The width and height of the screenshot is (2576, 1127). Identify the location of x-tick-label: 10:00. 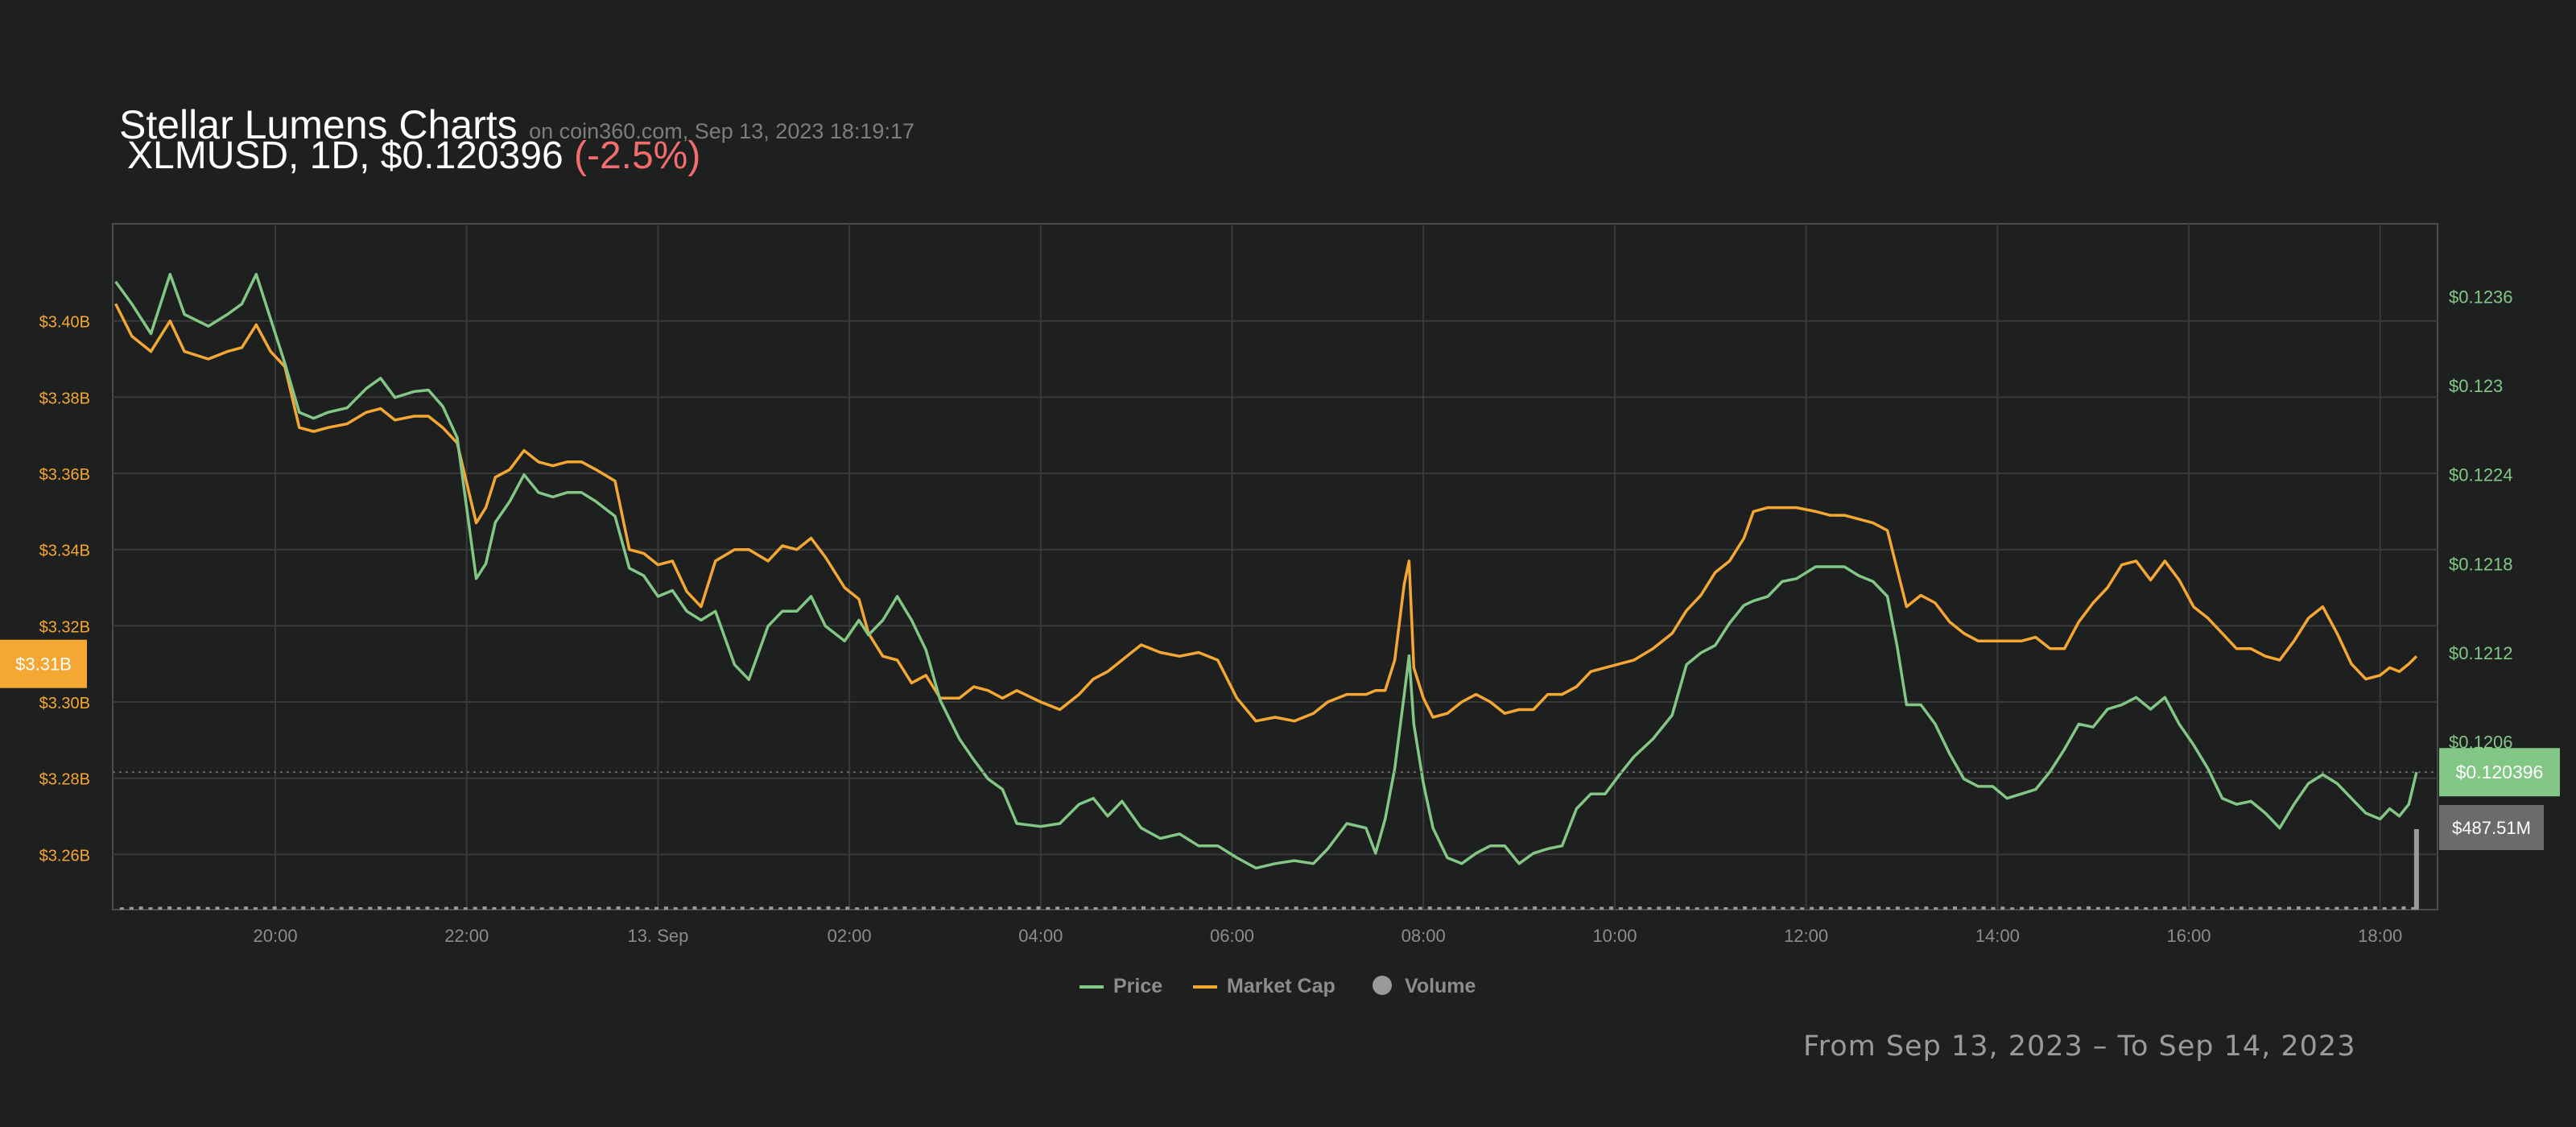
(1614, 936).